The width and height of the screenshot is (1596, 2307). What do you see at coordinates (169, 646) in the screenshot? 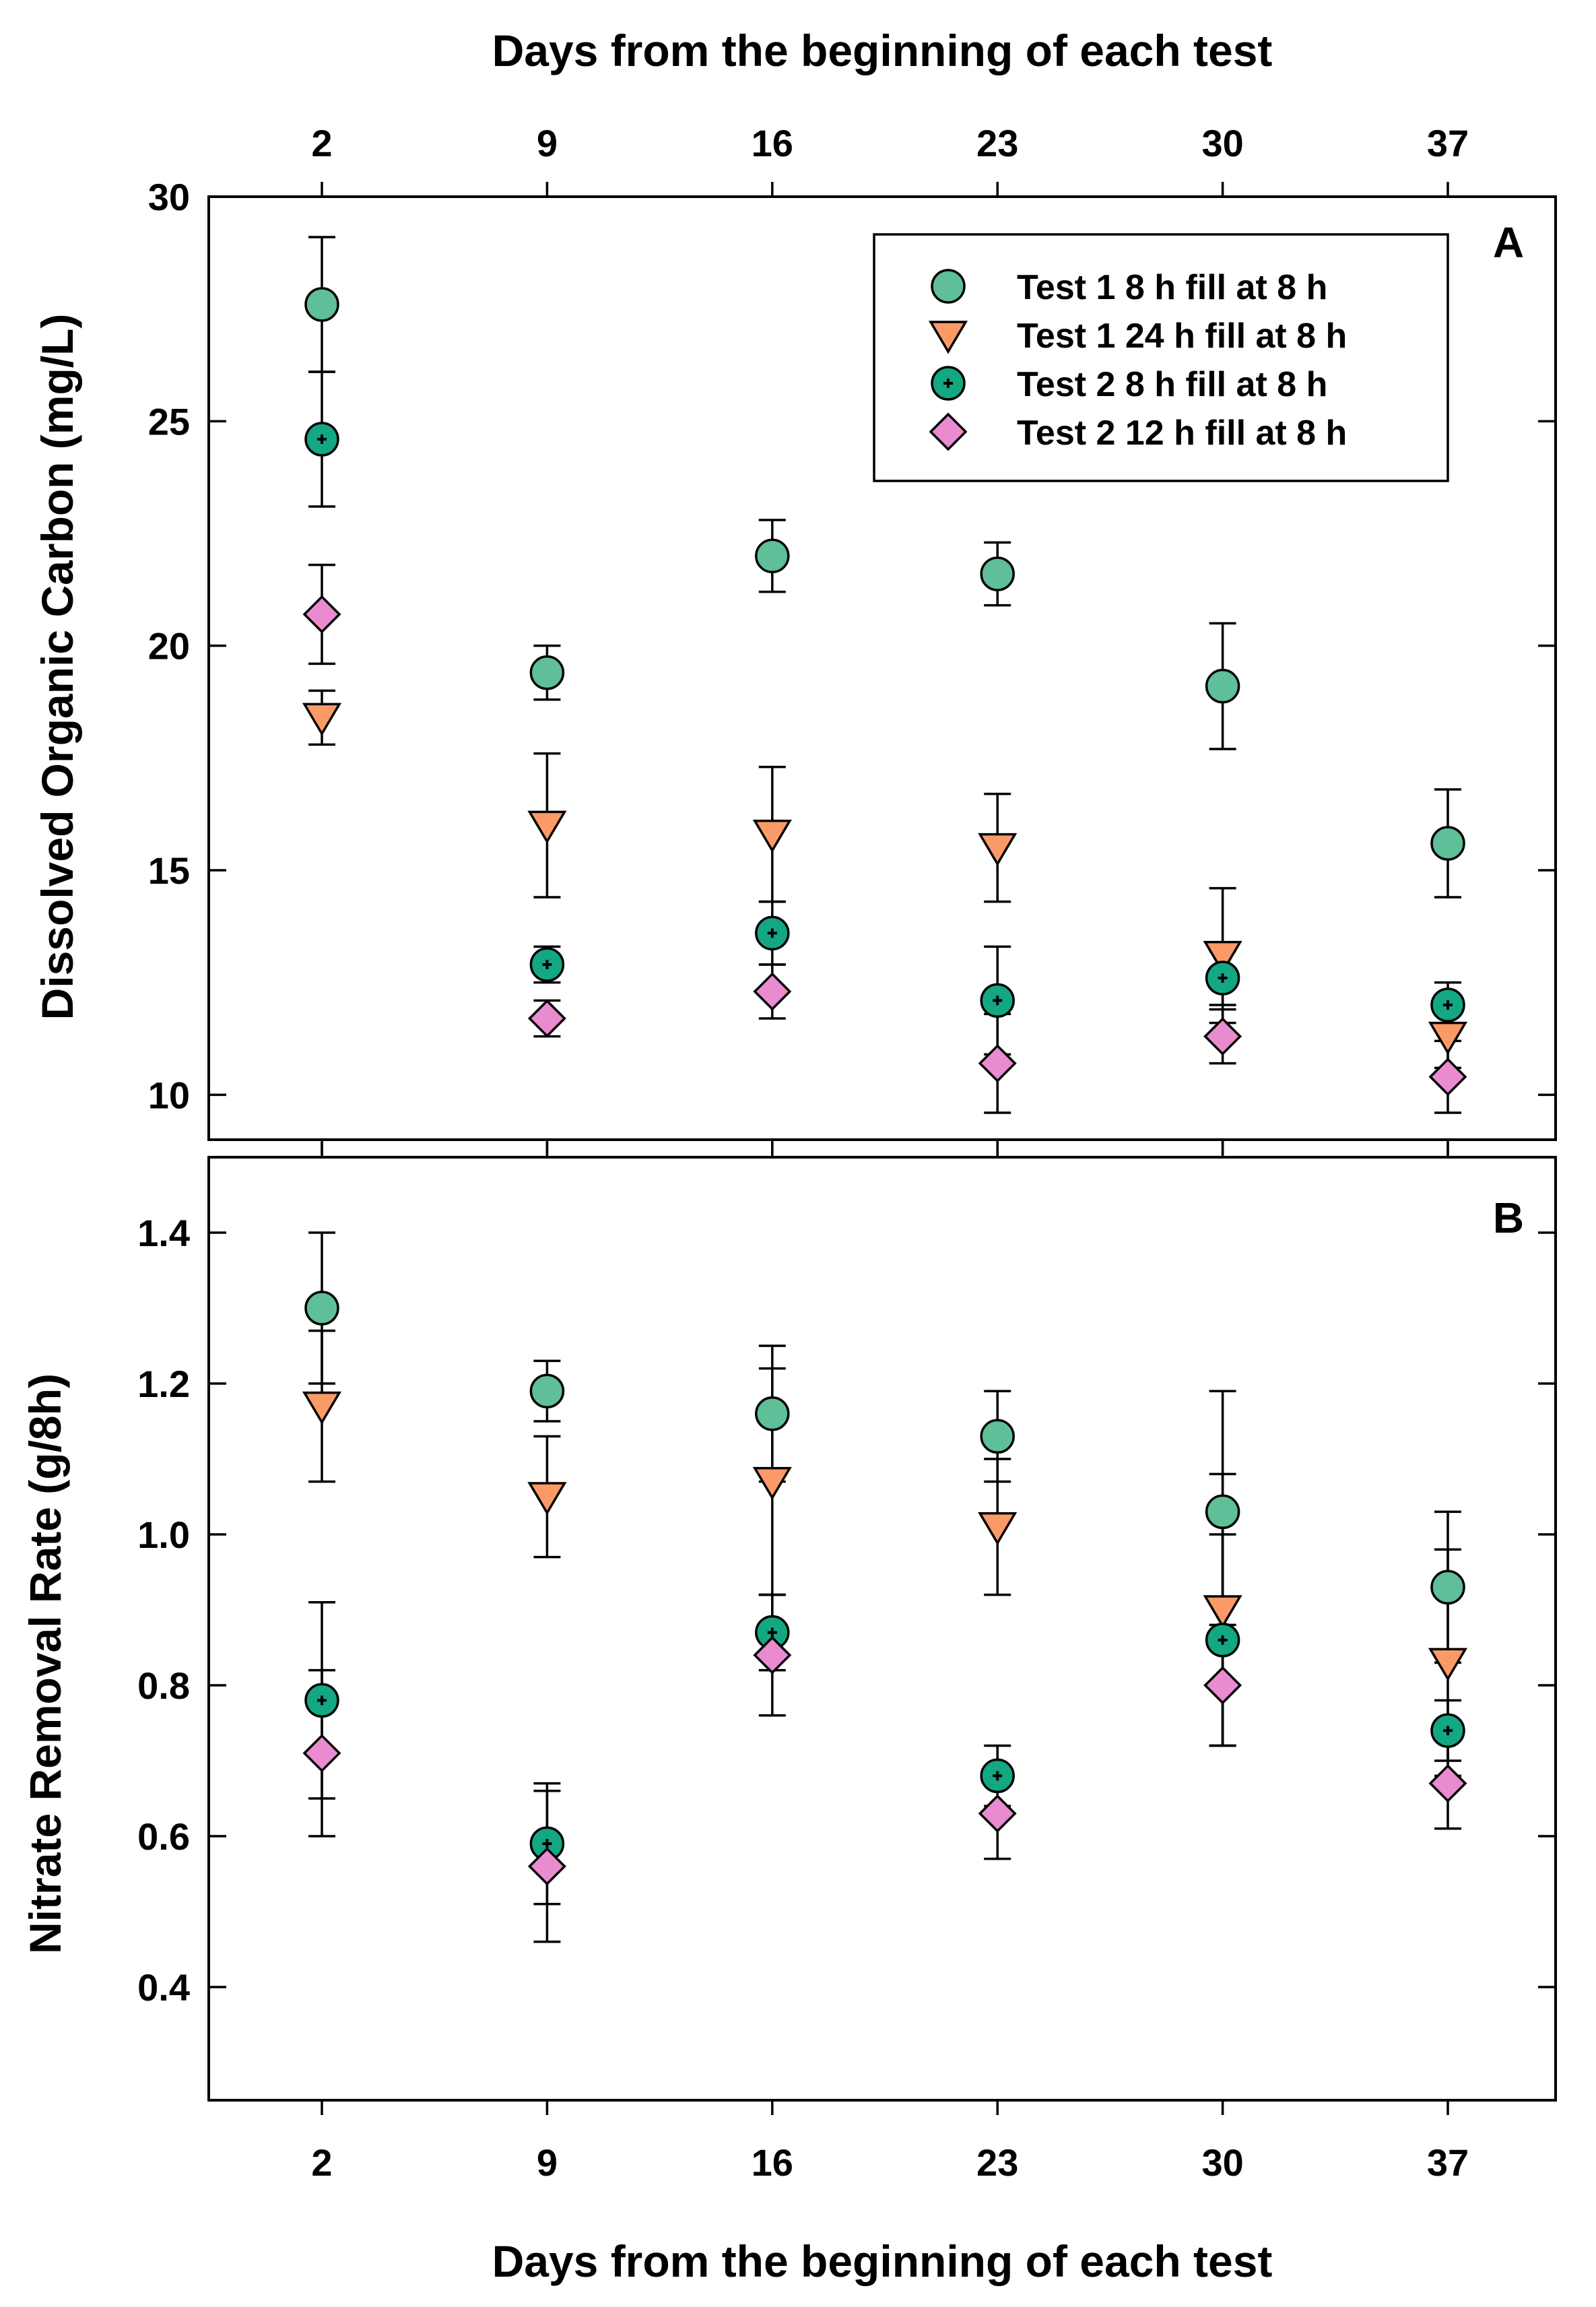
I see `panel-a-y-tick-label: 20` at bounding box center [169, 646].